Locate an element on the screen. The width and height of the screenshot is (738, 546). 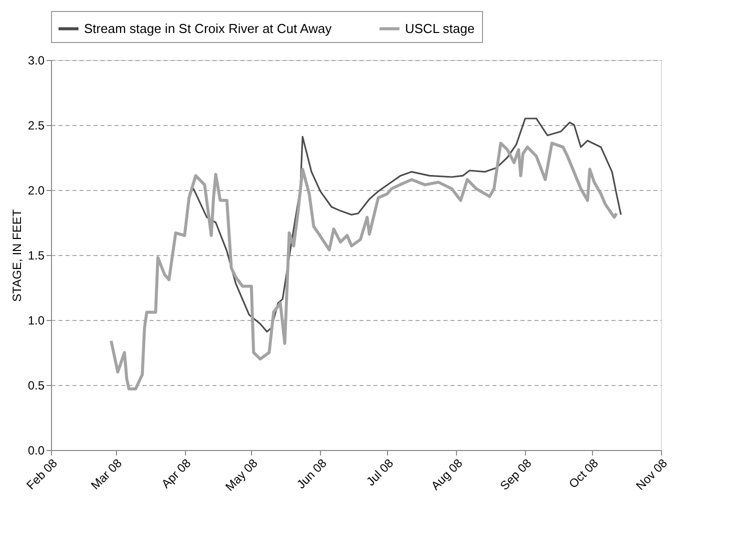
y-tick-label: 2.5 is located at coordinates (36, 125).